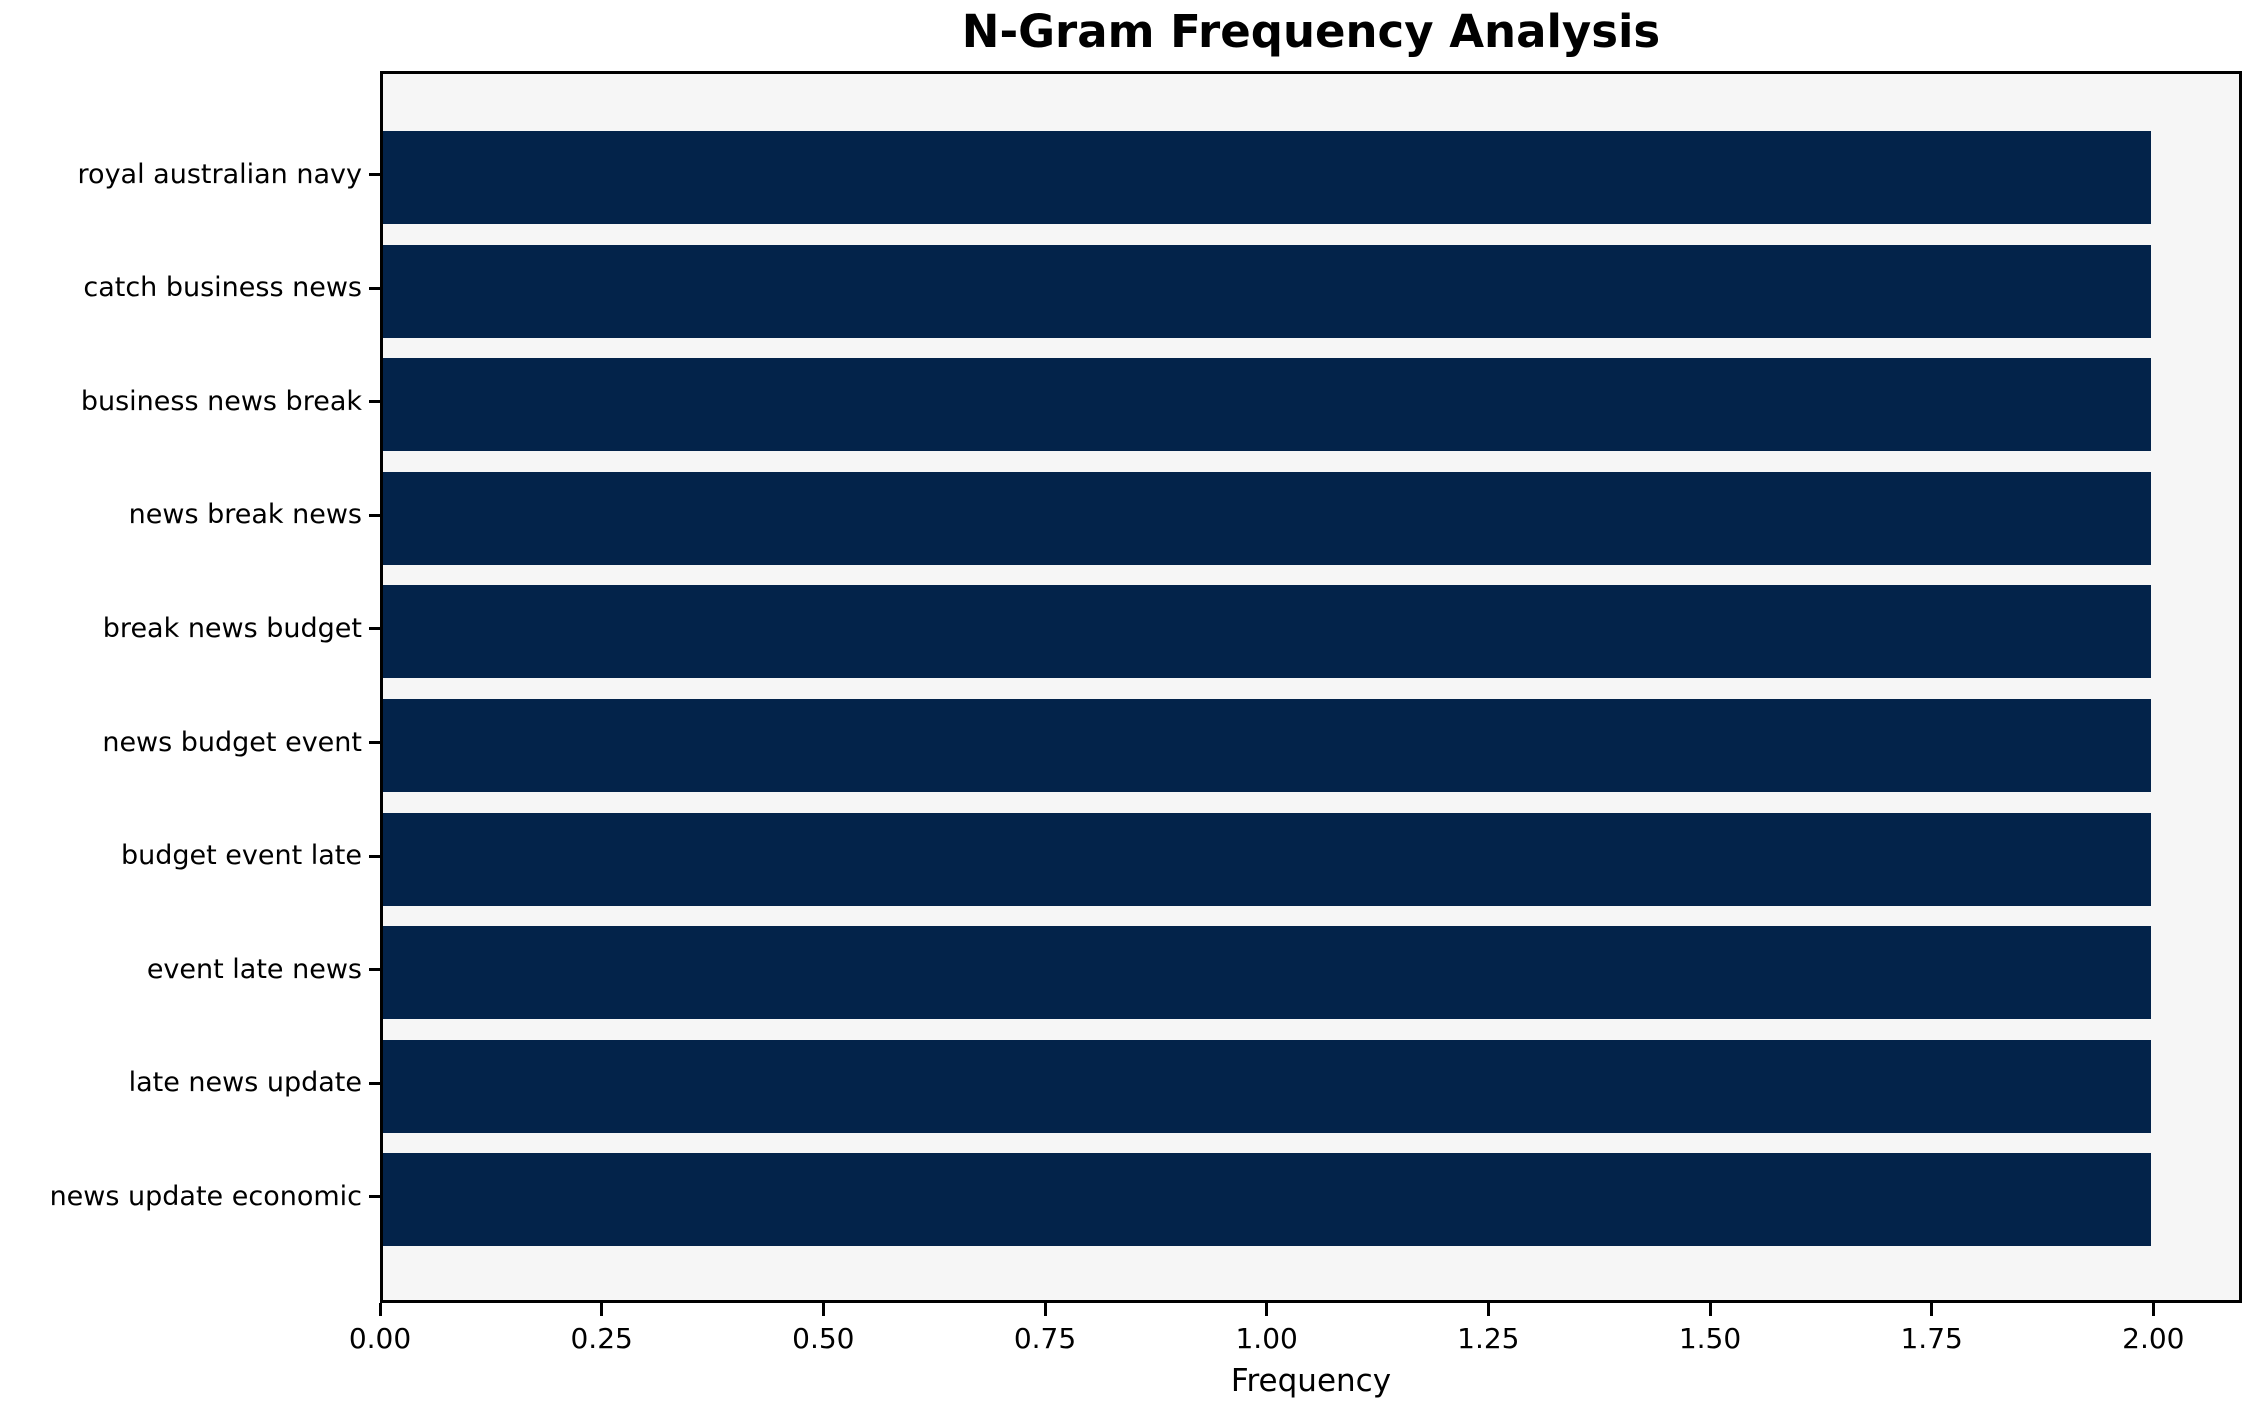 This screenshot has width=2260, height=1414. What do you see at coordinates (245, 1083) in the screenshot?
I see `y-tick-label: late news update` at bounding box center [245, 1083].